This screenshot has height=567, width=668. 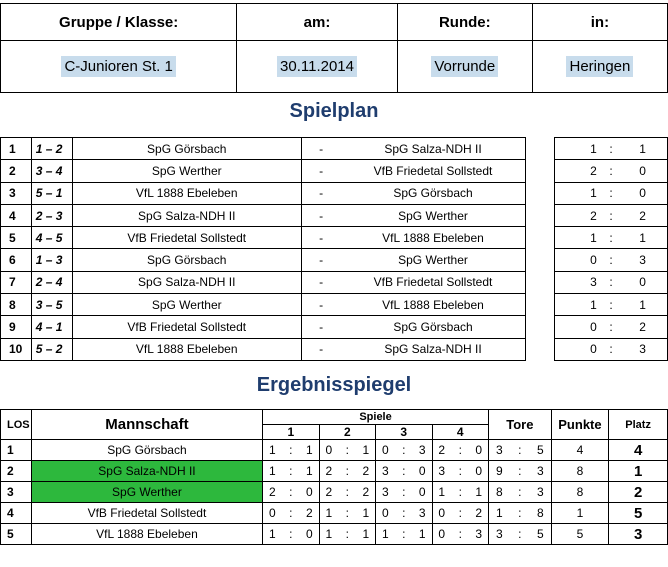 What do you see at coordinates (404, 534) in the screenshot?
I see `game-3-score: :` at bounding box center [404, 534].